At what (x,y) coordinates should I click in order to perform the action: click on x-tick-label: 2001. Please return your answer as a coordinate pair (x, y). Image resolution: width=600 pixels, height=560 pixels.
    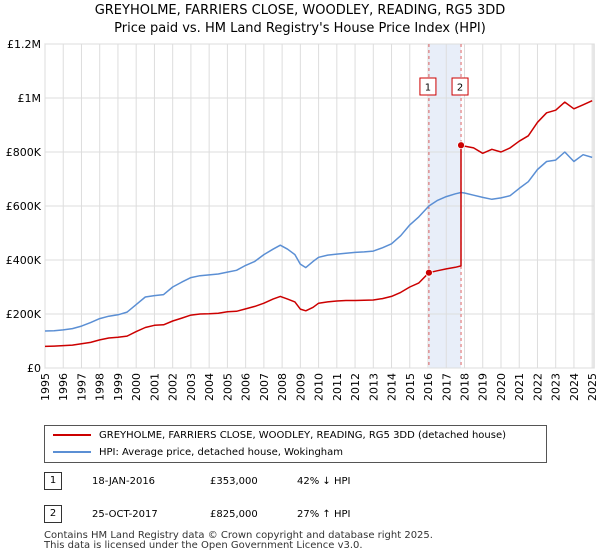
    Looking at the image, I should click on (154, 387).